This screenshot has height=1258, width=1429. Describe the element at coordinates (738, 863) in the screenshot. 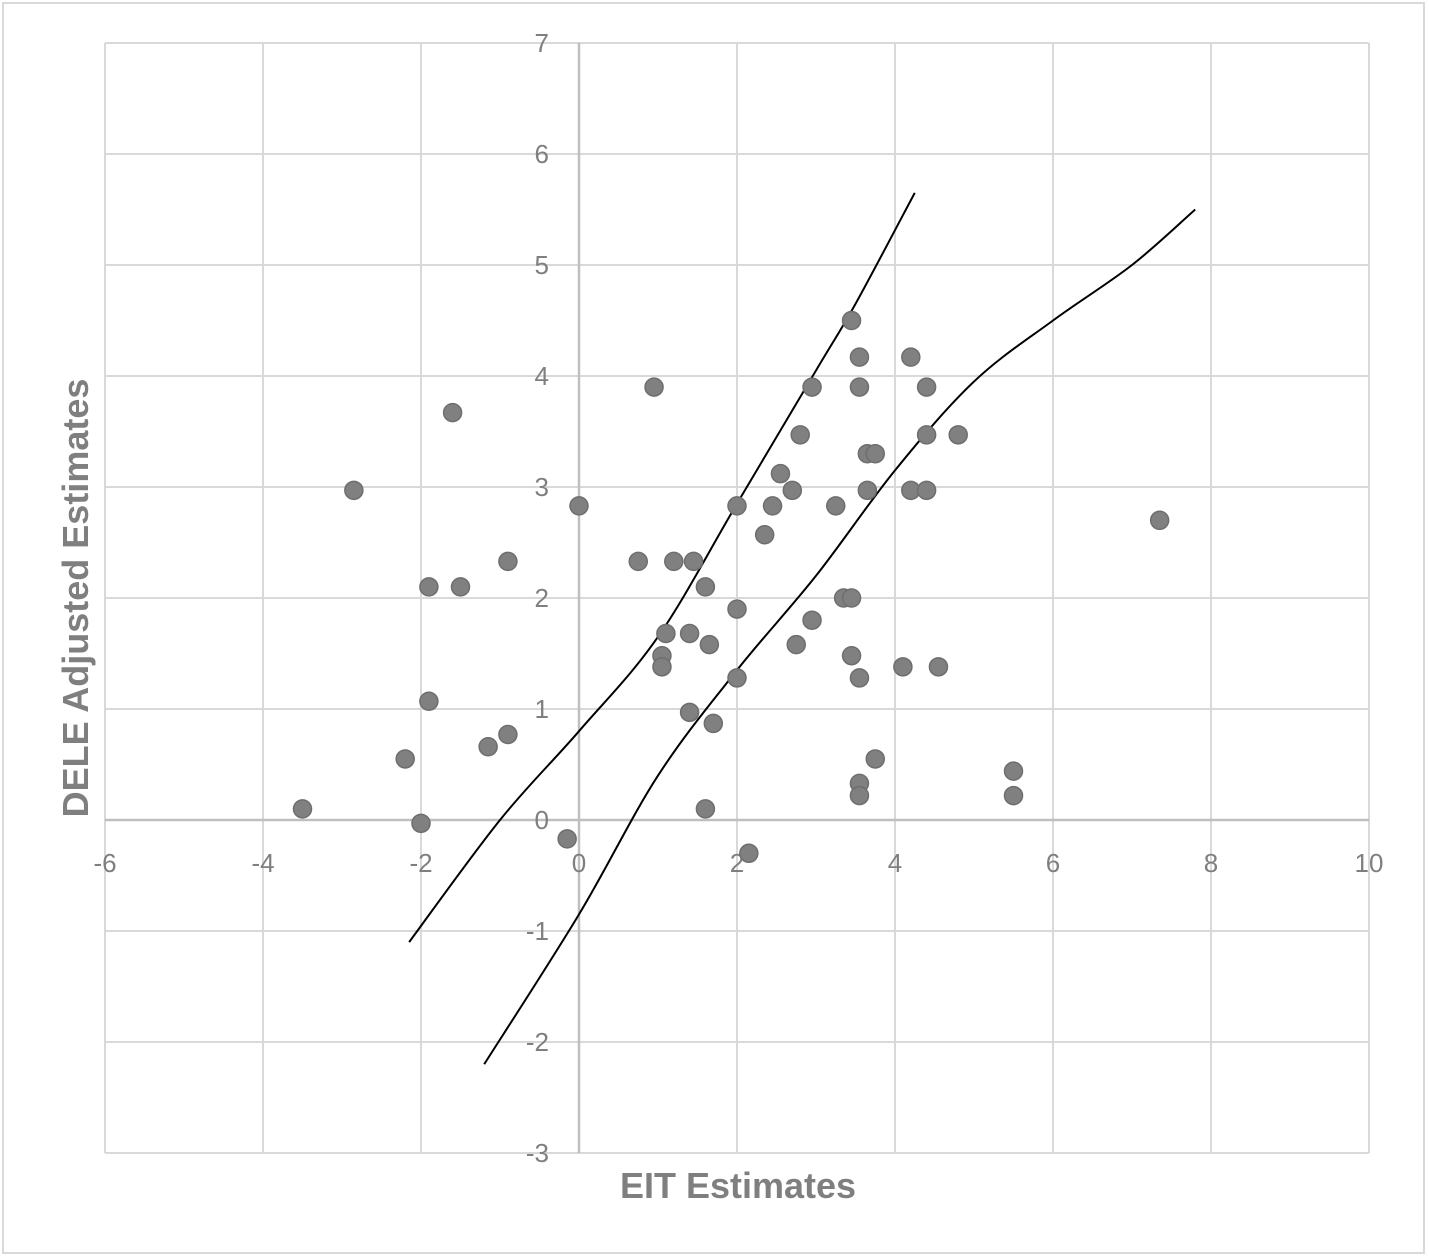

I see `x-tick-labels: -6 -4 -2 0 2 4 6 8 10` at that location.